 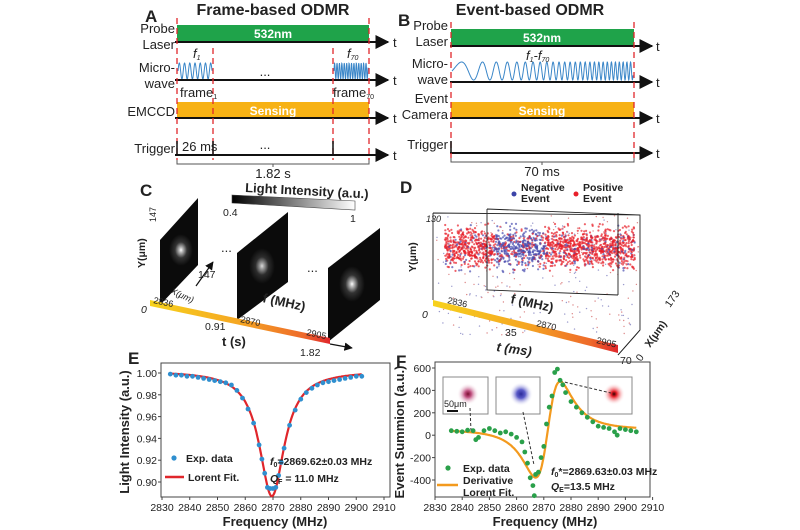 I want to click on f-tick: 2870, so click(x=251, y=321).